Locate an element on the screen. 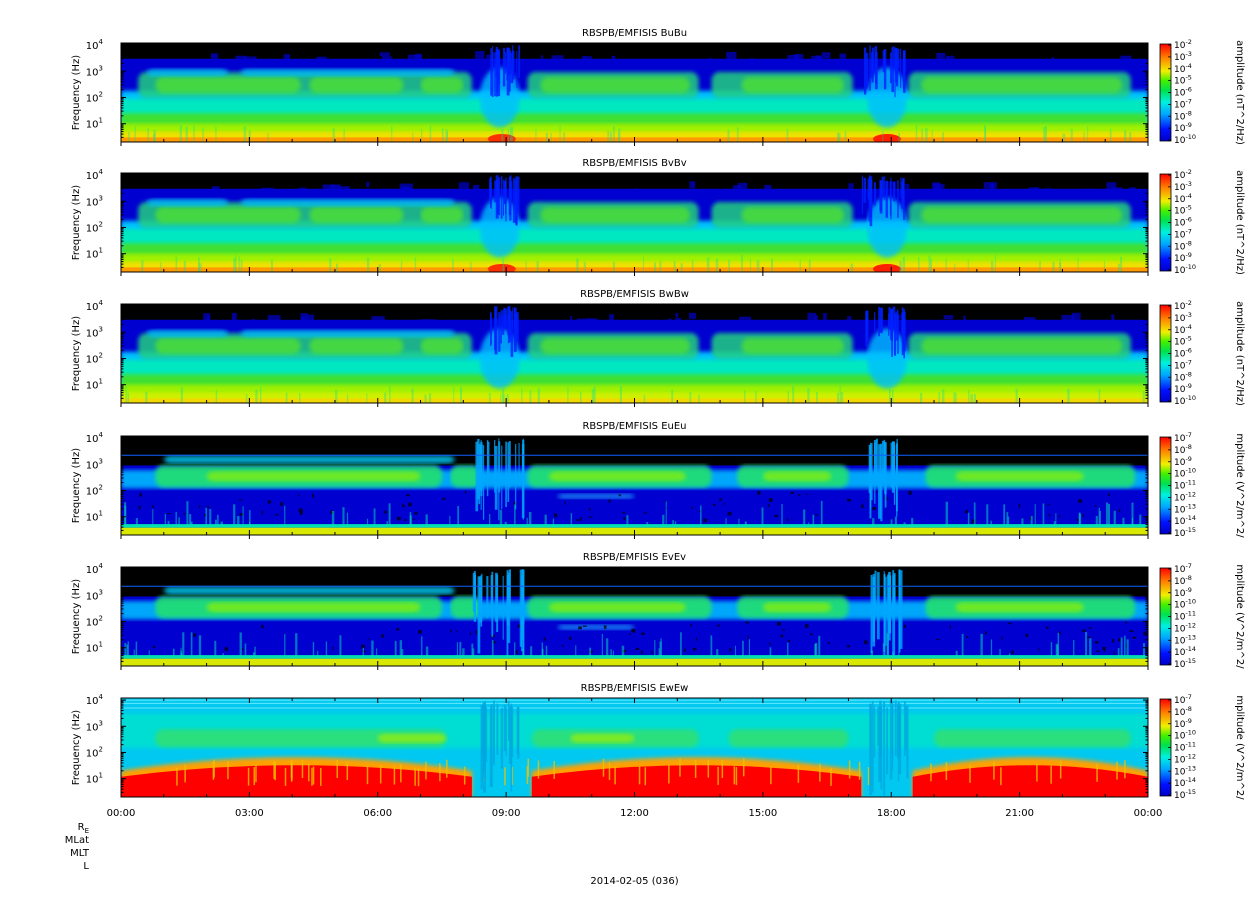 The image size is (1248, 899). x-tick-label: 03:00 is located at coordinates (249, 813).